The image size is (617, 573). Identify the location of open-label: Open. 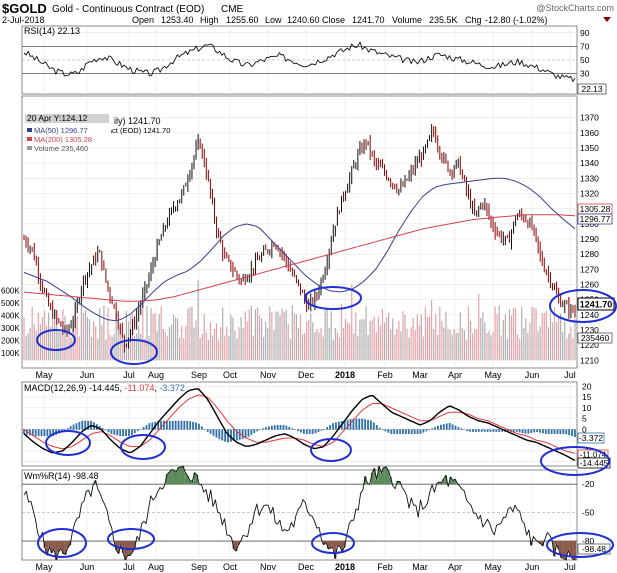
(143, 20).